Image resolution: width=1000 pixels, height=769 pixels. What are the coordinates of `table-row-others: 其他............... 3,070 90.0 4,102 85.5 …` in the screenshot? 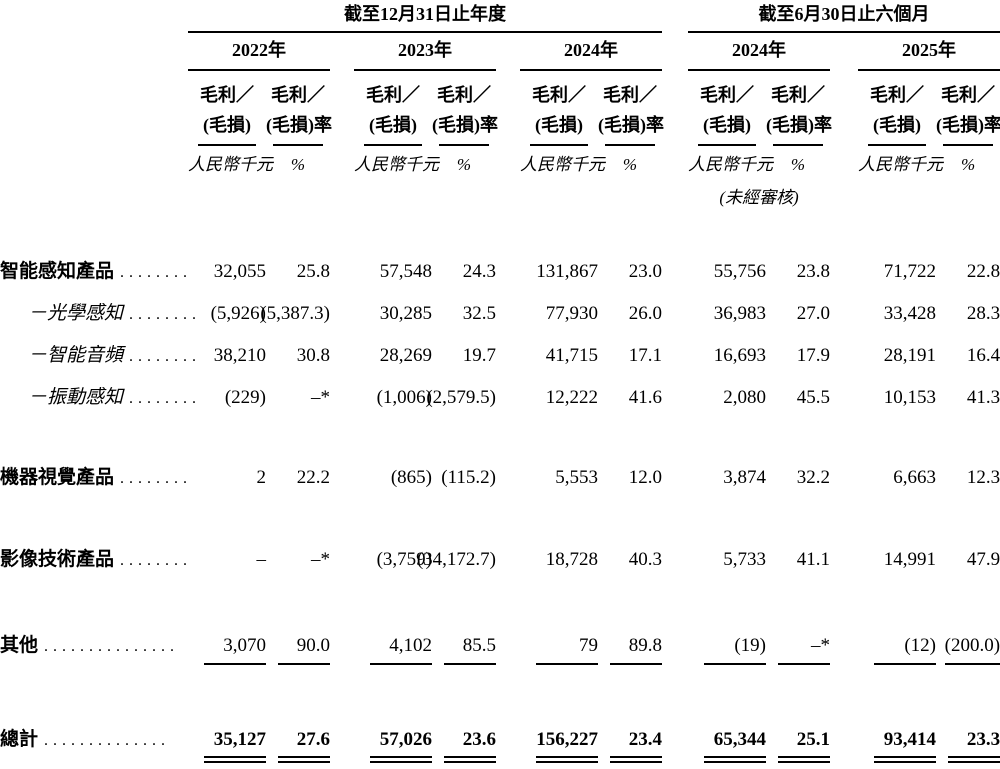 It's located at (500, 639).